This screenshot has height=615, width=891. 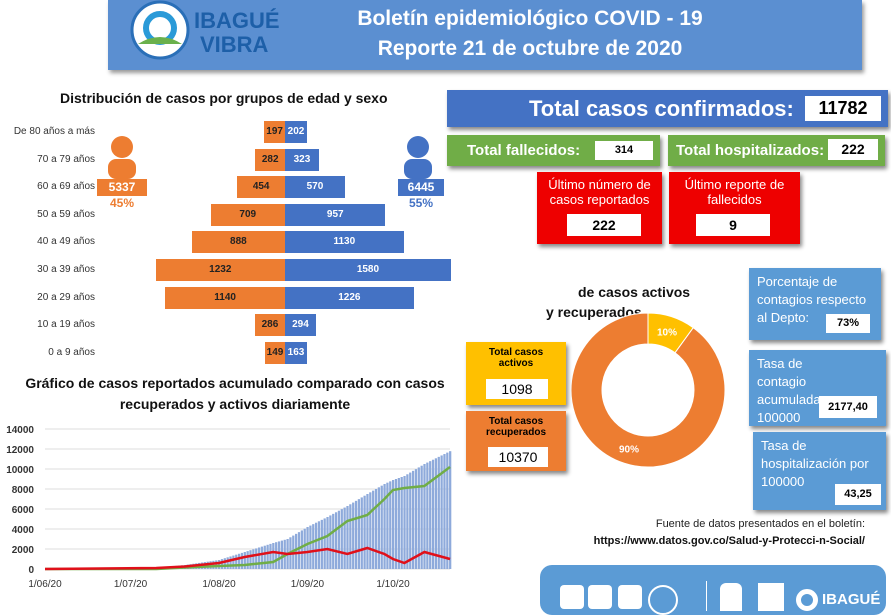 What do you see at coordinates (771, 597) in the screenshot?
I see `musical-logo-icon` at bounding box center [771, 597].